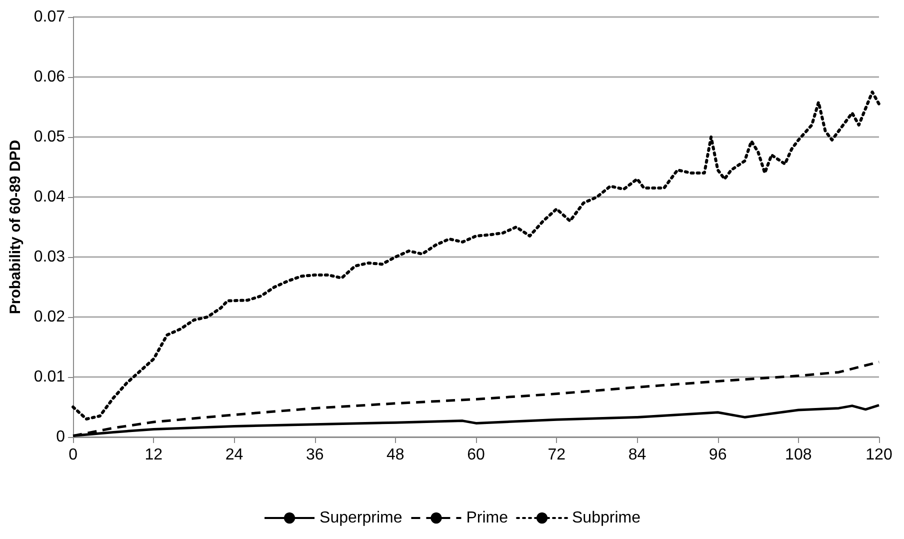  What do you see at coordinates (50, 377) in the screenshot?
I see `y-tick-label: 0.01` at bounding box center [50, 377].